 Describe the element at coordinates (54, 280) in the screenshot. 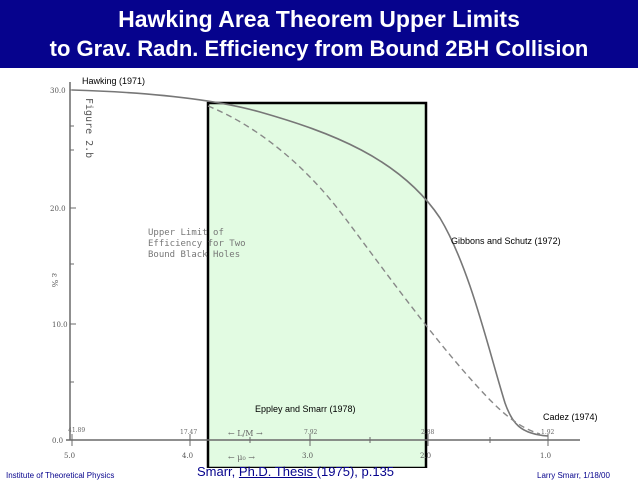

I see `y-axis-symbol: ε %` at that location.